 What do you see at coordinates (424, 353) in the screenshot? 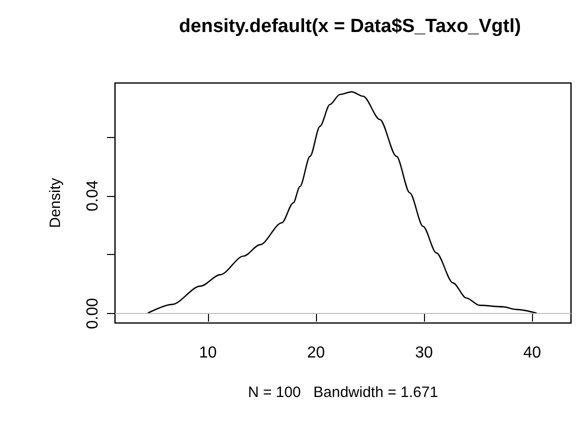
I see `x-tick-label: 30` at bounding box center [424, 353].